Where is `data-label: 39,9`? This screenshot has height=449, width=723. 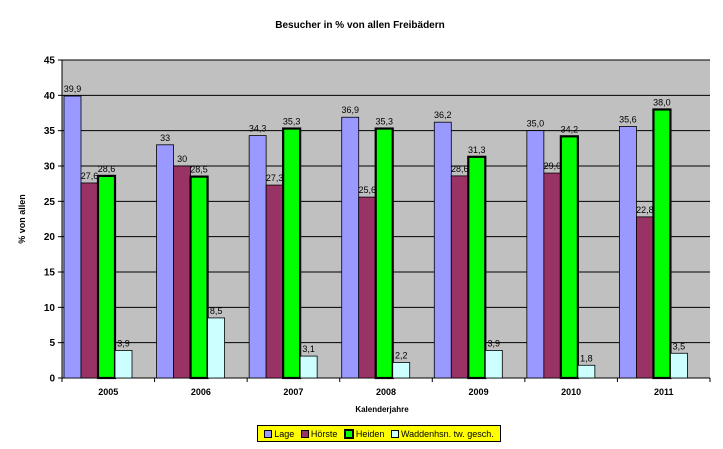
data-label: 39,9 is located at coordinates (73, 89).